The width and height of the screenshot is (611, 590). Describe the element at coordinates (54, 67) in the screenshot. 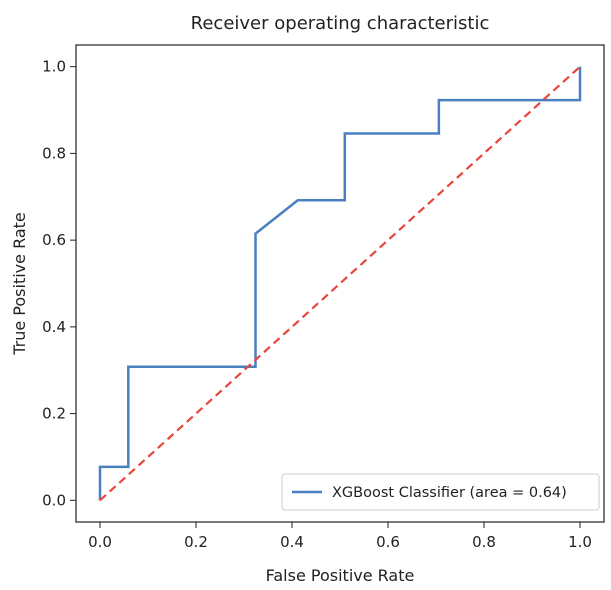

I see `y-tick-label: 1.0` at that location.